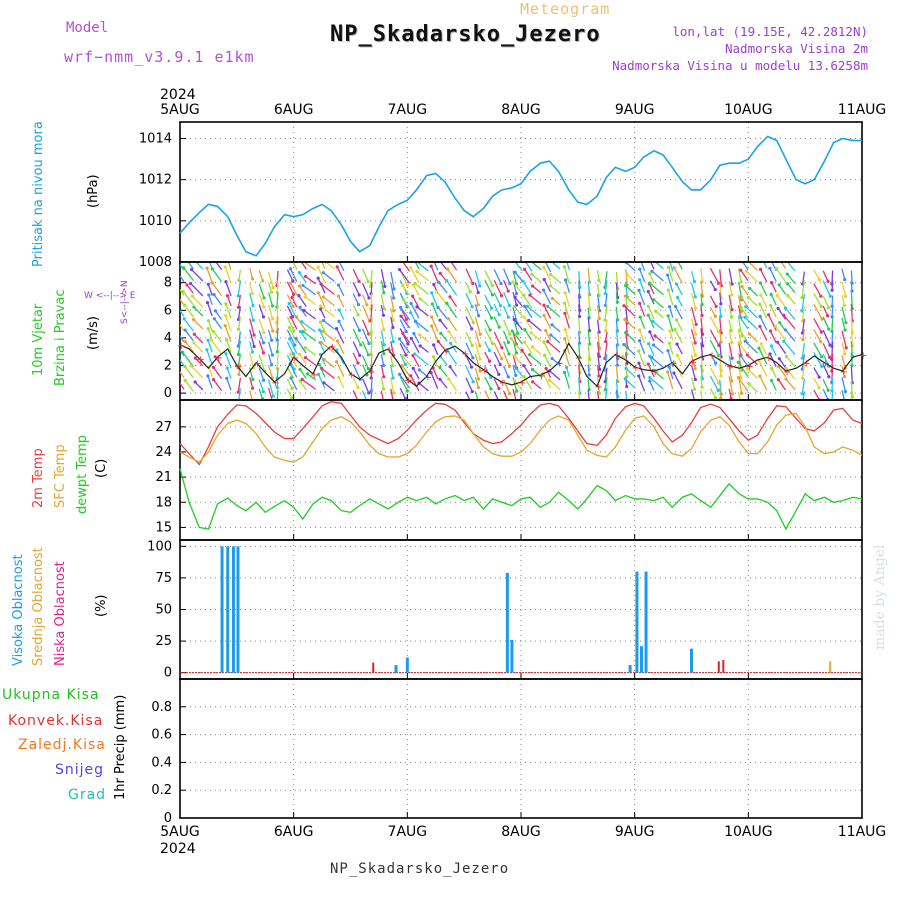 The image size is (900, 900). What do you see at coordinates (408, 832) in the screenshot?
I see `bottom-date-label: 7AUG` at bounding box center [408, 832].